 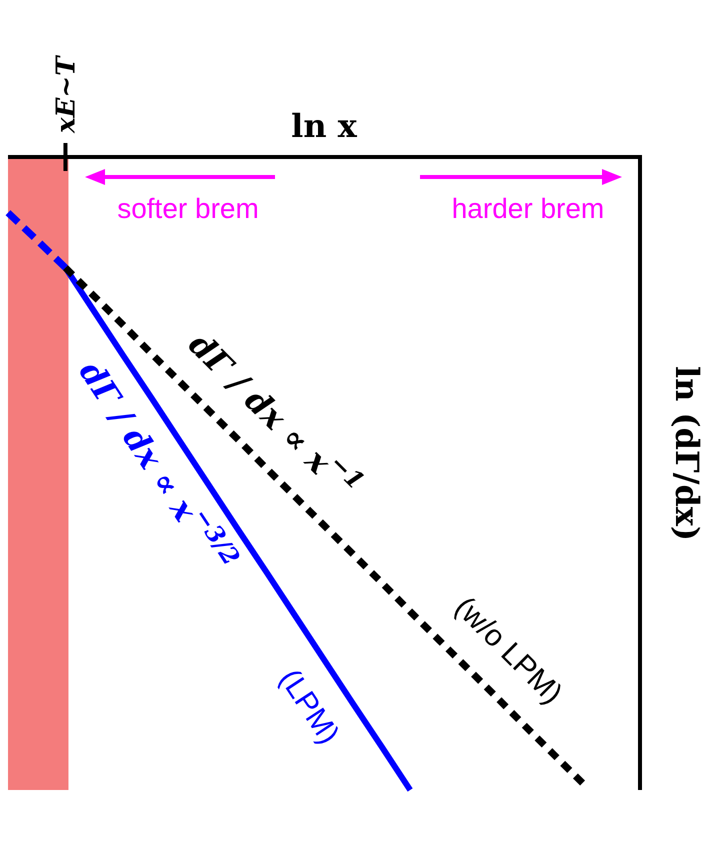 What do you see at coordinates (188, 208) in the screenshot?
I see `annotation: softer brem` at bounding box center [188, 208].